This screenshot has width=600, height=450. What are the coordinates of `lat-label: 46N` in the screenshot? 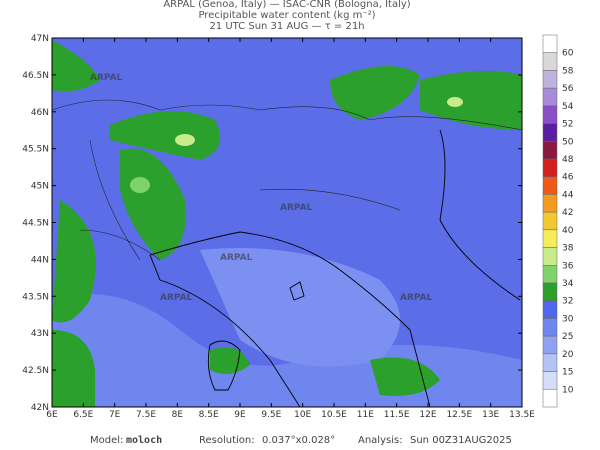 It's located at (40, 113).